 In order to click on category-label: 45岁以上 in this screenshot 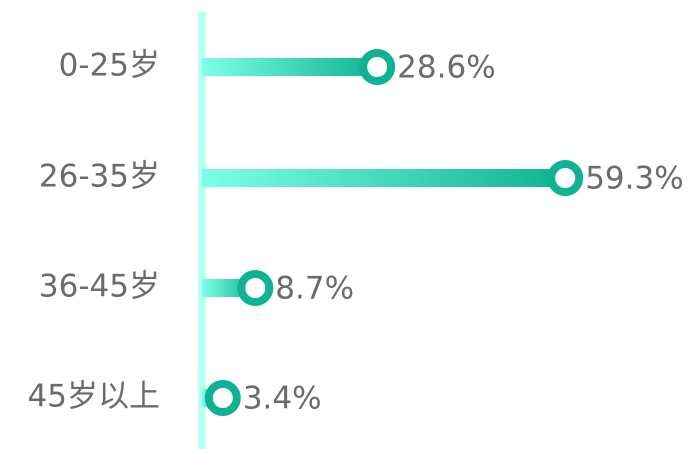, I will do `click(94, 397)`.